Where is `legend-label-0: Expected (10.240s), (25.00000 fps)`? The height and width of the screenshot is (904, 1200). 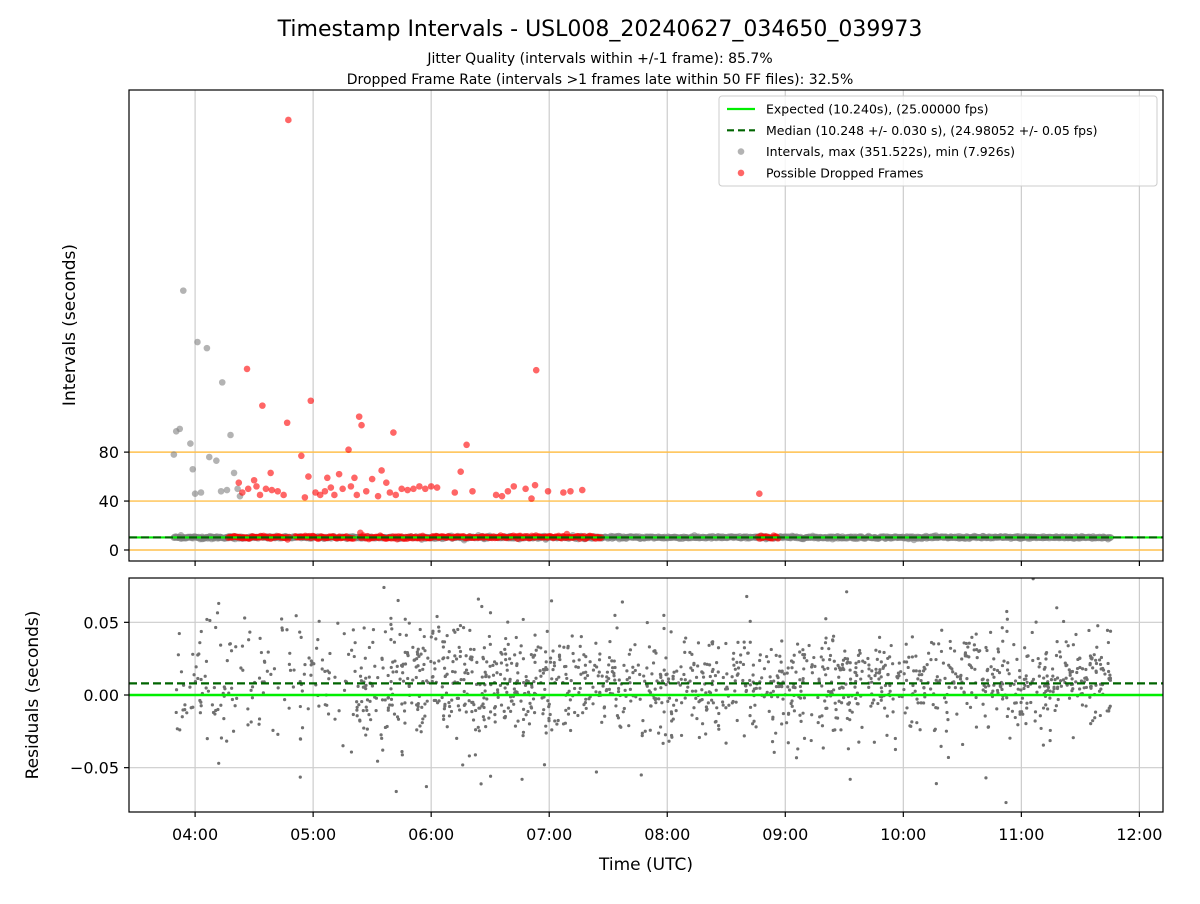
legend-label-0: Expected (10.240s), (25.00000 fps) is located at coordinates (877, 109).